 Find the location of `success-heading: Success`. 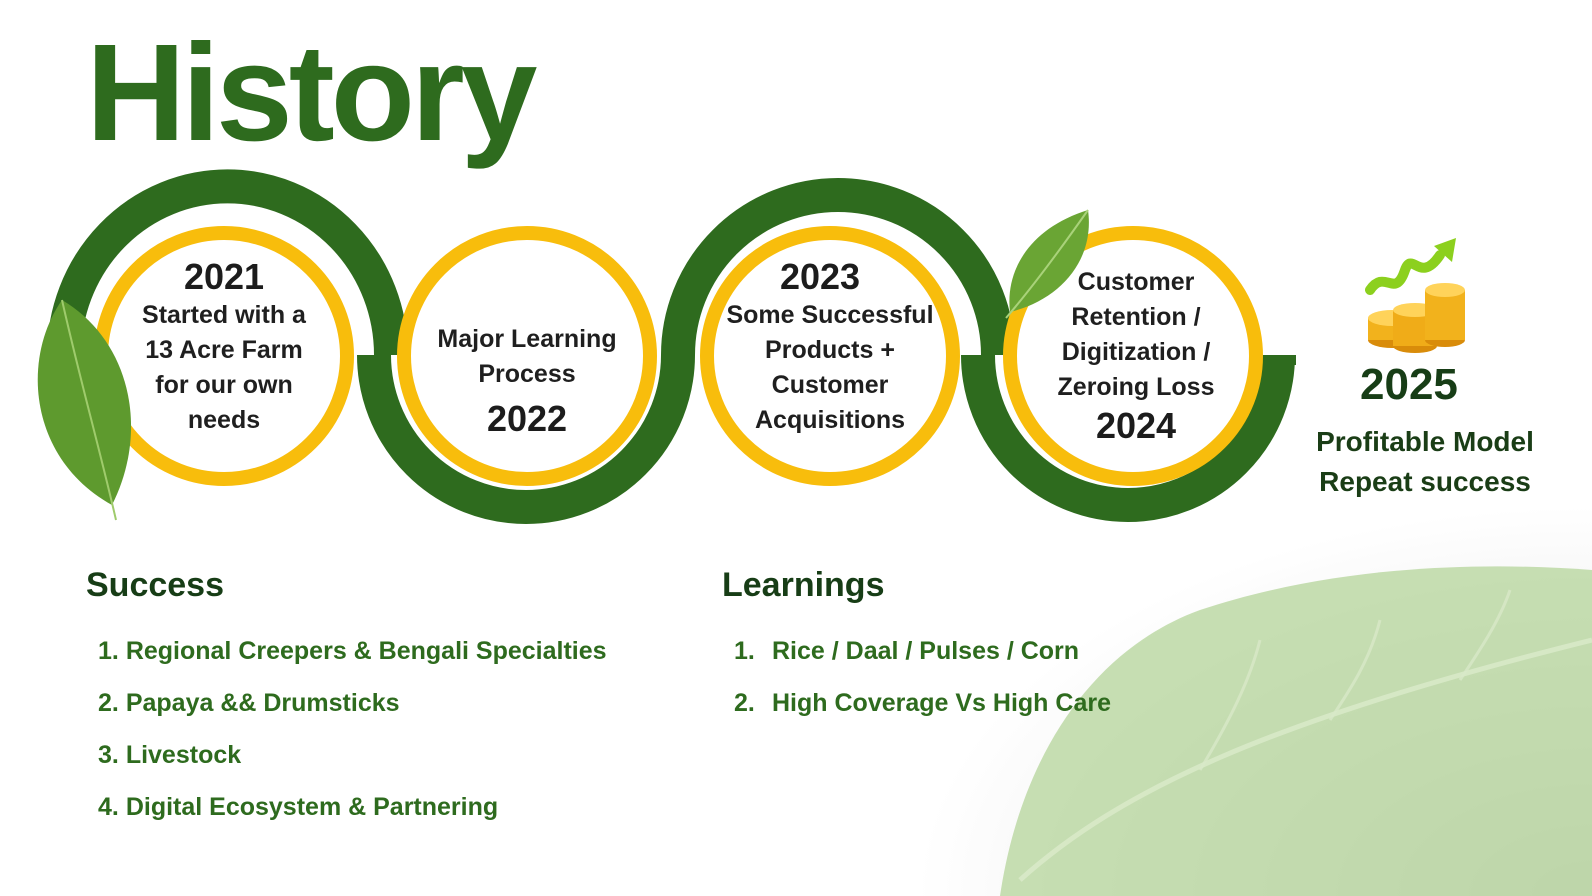

success-heading: Success is located at coordinates (155, 585).